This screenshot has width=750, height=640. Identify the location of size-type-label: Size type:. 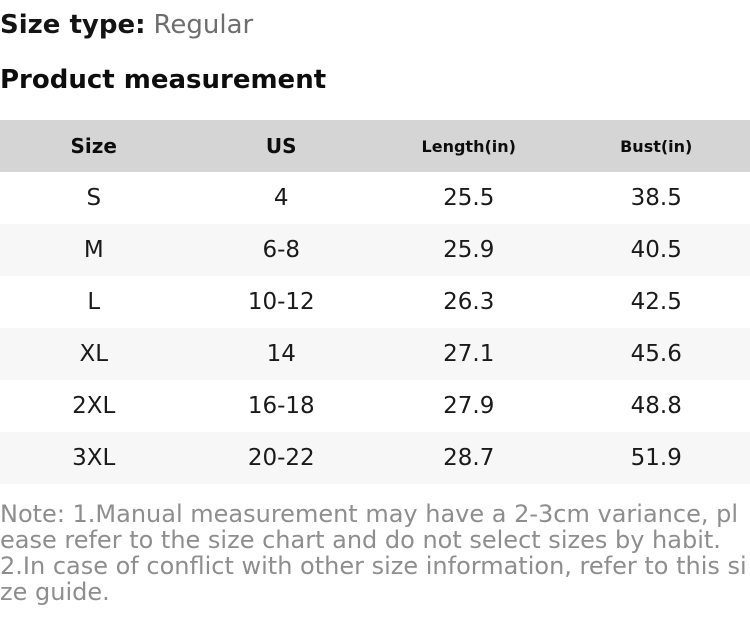
(72, 25).